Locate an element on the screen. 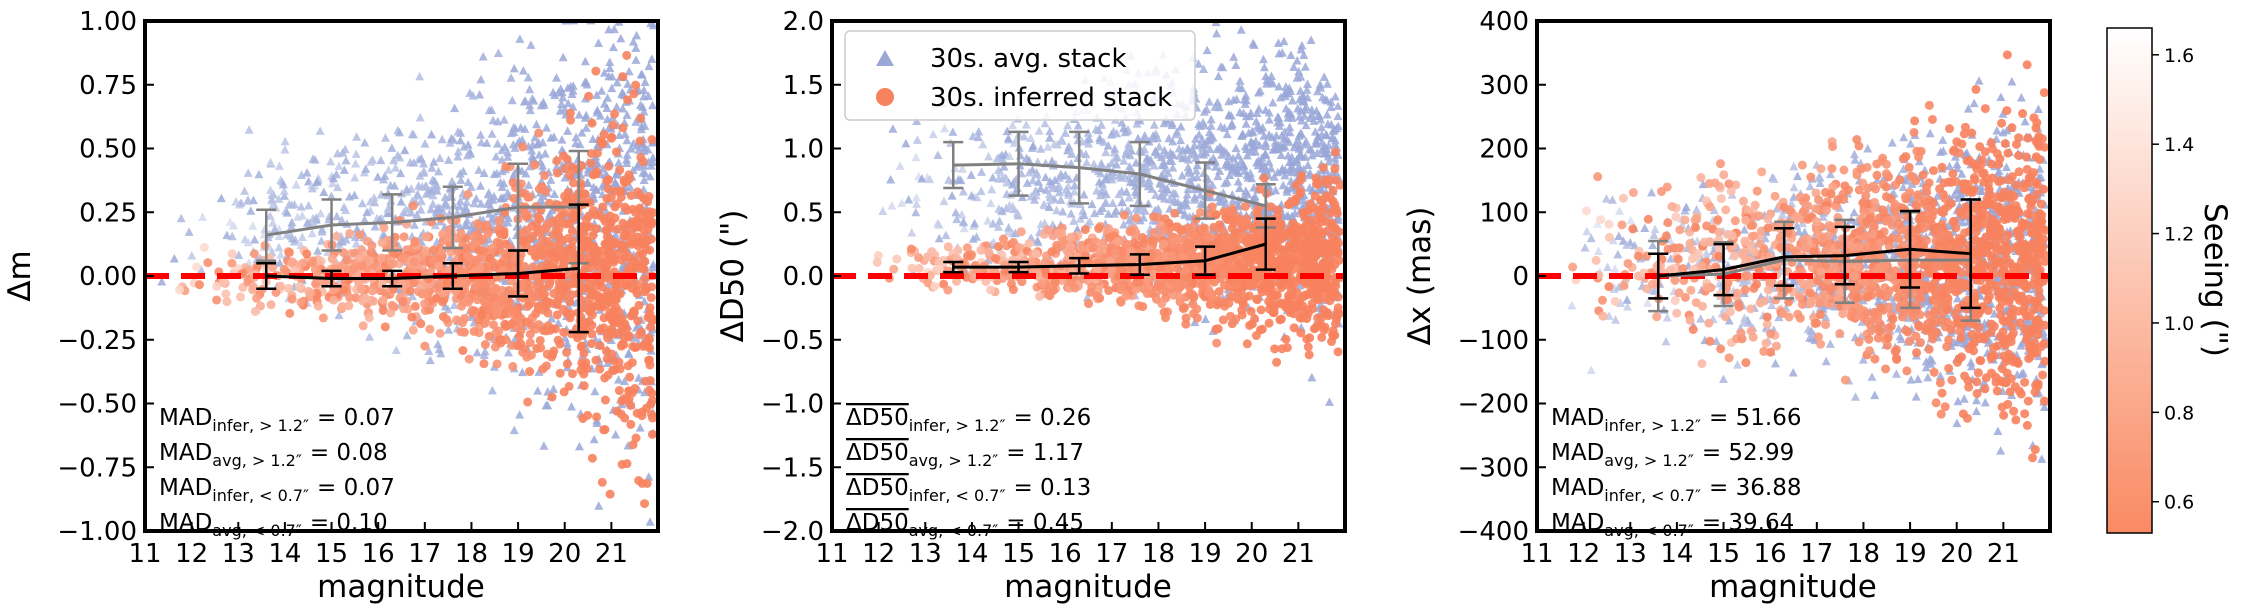 This screenshot has height=610, width=2241. stat-value: = 0.07 is located at coordinates (356, 418).